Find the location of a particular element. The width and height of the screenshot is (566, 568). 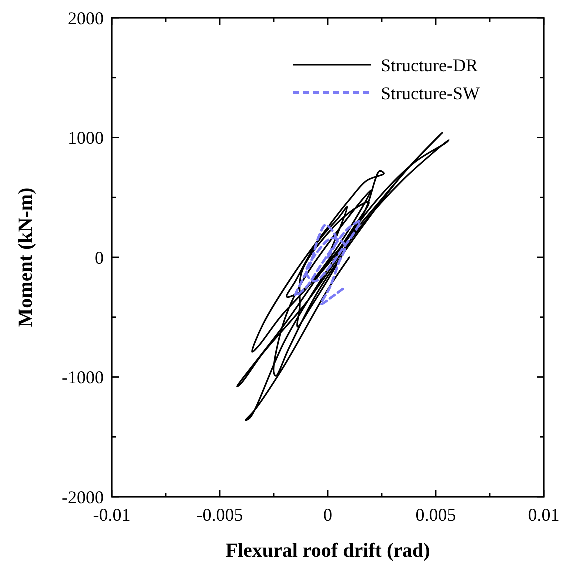

y-tick-label: 1000 is located at coordinates (86, 138).